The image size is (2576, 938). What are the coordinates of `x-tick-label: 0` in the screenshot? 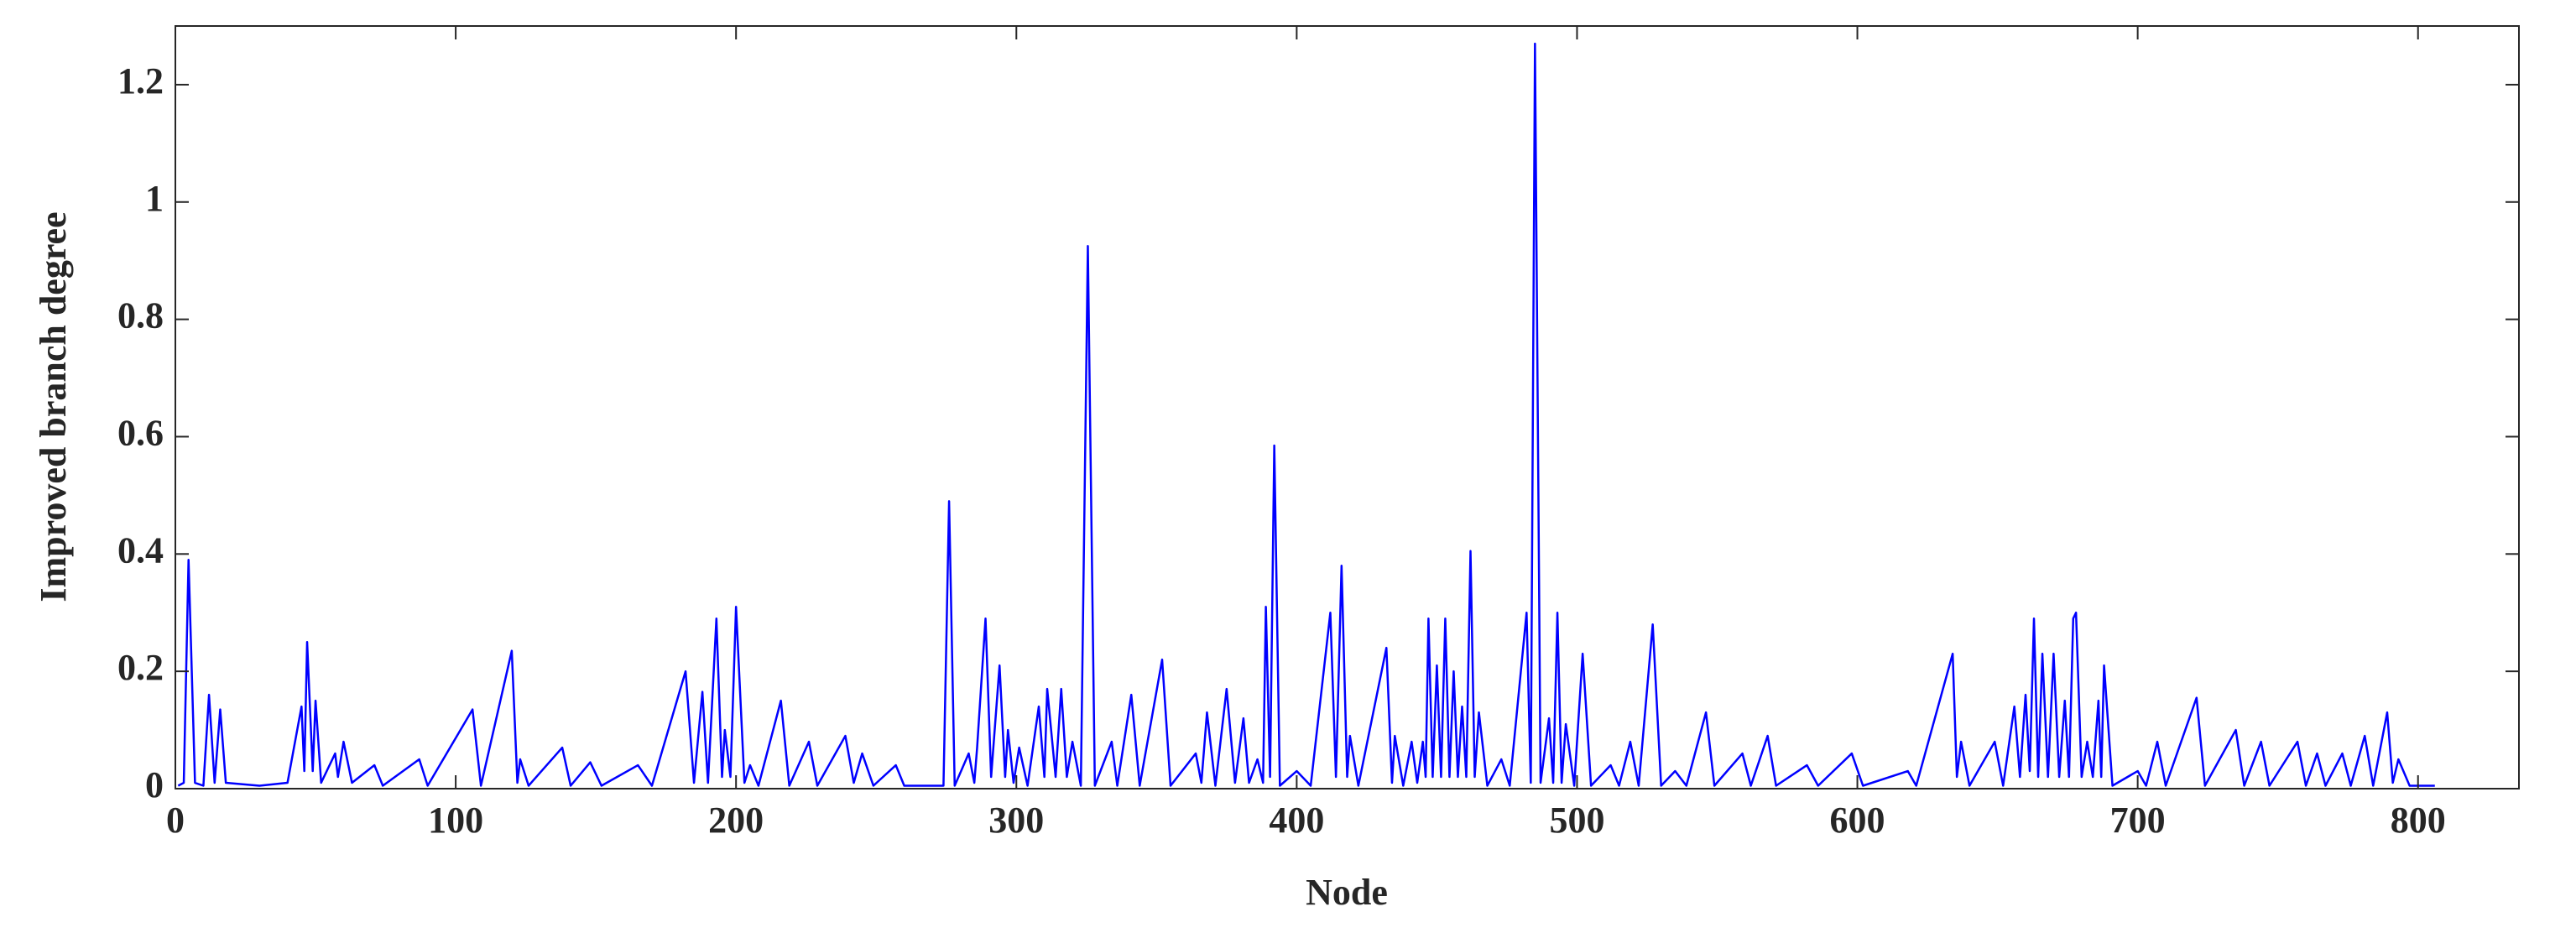 It's located at (175, 820).